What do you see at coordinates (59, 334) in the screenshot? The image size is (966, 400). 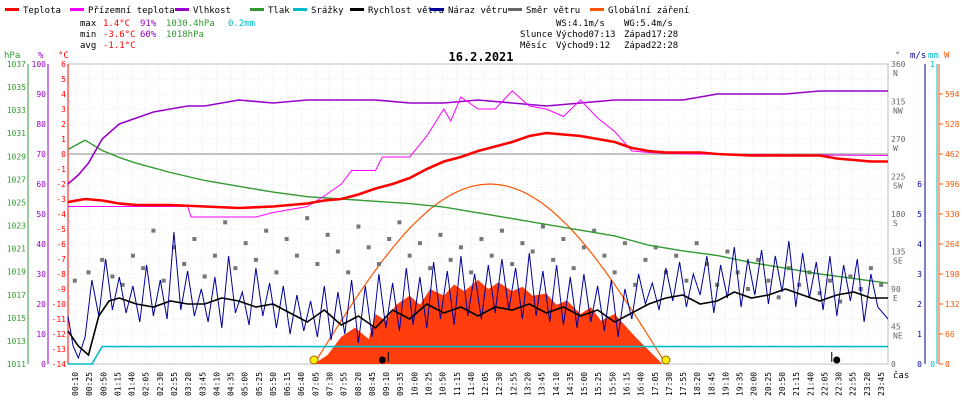 I see `tick-c: -12` at bounding box center [59, 334].